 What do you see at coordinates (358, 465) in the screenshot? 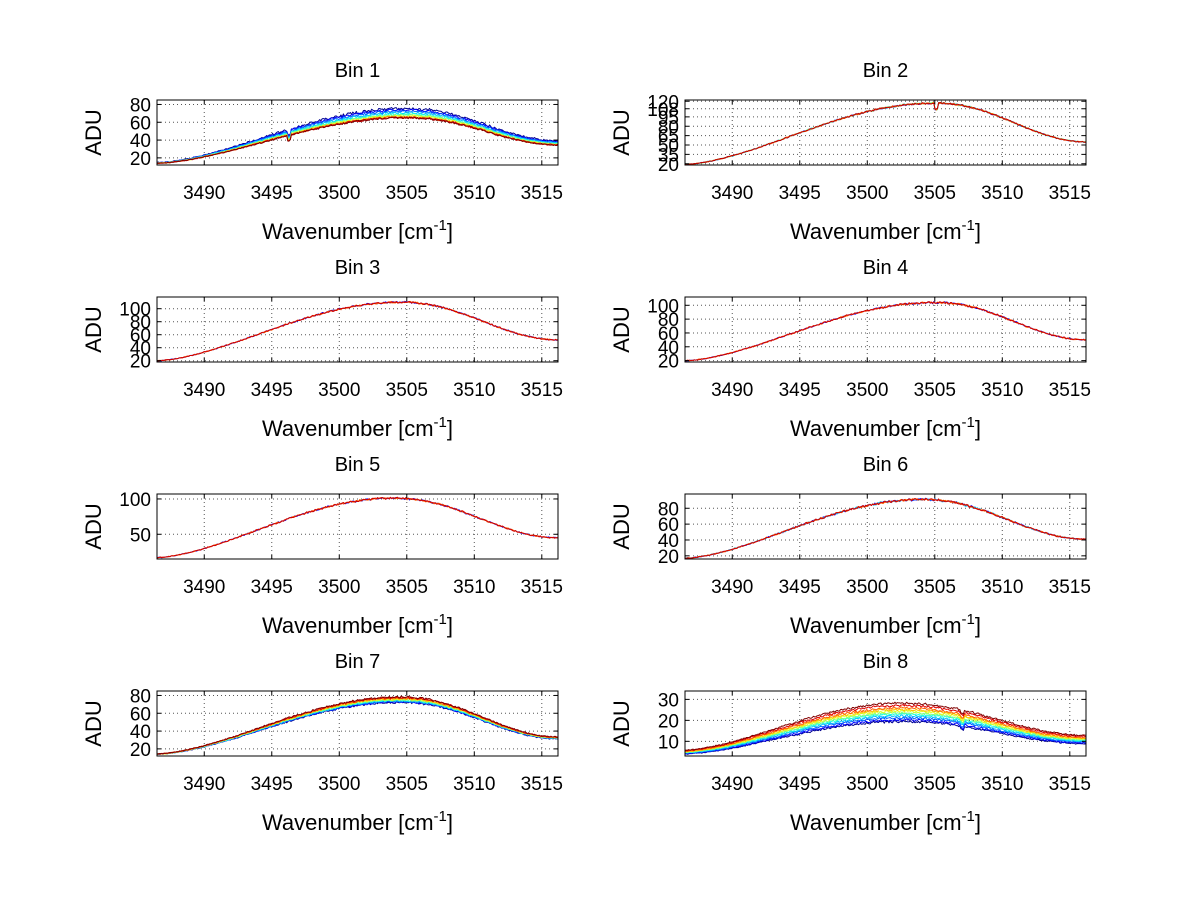
I see `subplot-title: Bin 5` at bounding box center [358, 465].